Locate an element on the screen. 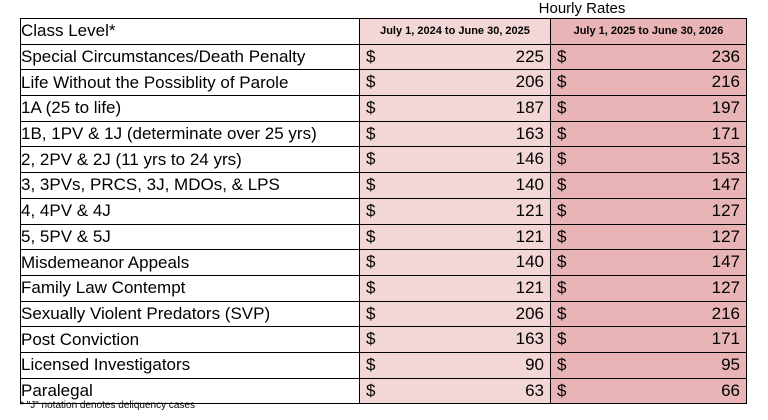 The image size is (768, 420). class-level-label: 5, 5PV & 5J is located at coordinates (190, 237).